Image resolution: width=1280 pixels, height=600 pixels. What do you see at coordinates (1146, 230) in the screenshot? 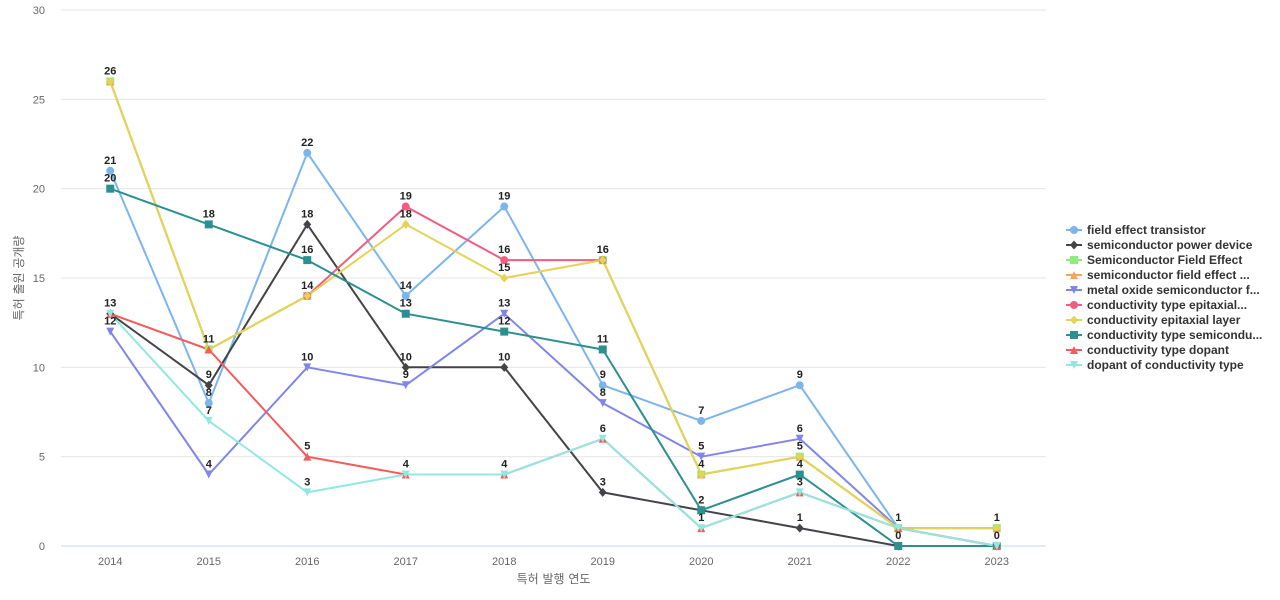
I see `legend-label: field effect transistor` at bounding box center [1146, 230].